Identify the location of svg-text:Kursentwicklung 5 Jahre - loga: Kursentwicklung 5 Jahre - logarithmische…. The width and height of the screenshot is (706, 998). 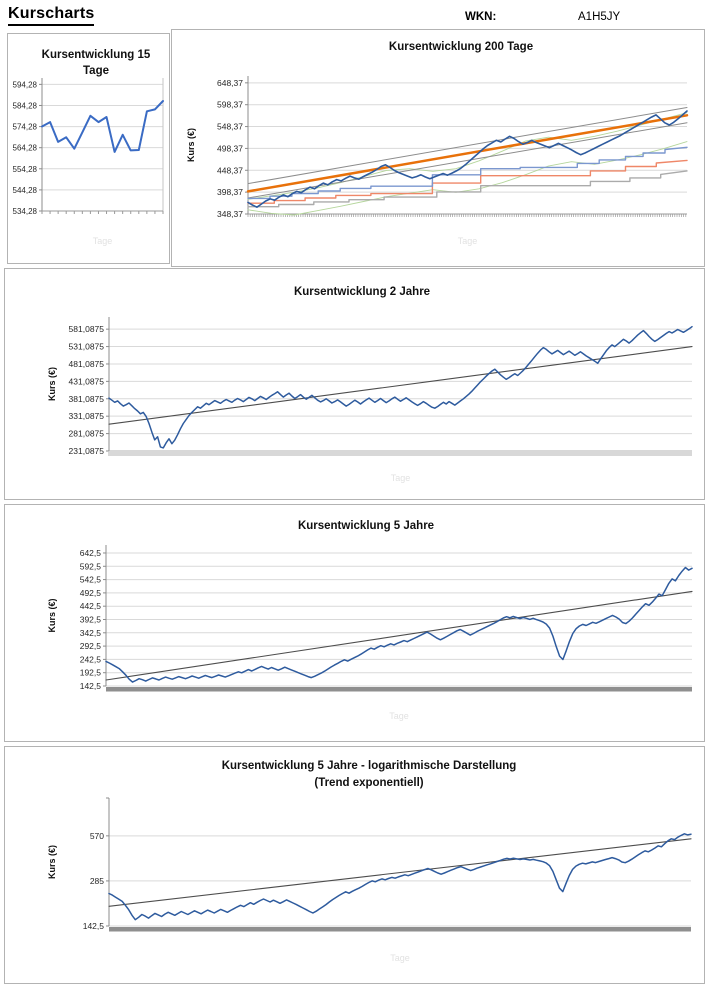
(369, 766).